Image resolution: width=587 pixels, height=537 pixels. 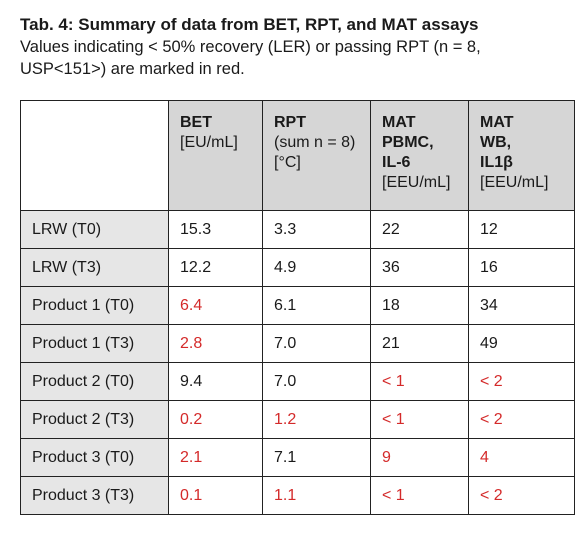 I want to click on row-label: Product 1 (T3), so click(x=94, y=343).